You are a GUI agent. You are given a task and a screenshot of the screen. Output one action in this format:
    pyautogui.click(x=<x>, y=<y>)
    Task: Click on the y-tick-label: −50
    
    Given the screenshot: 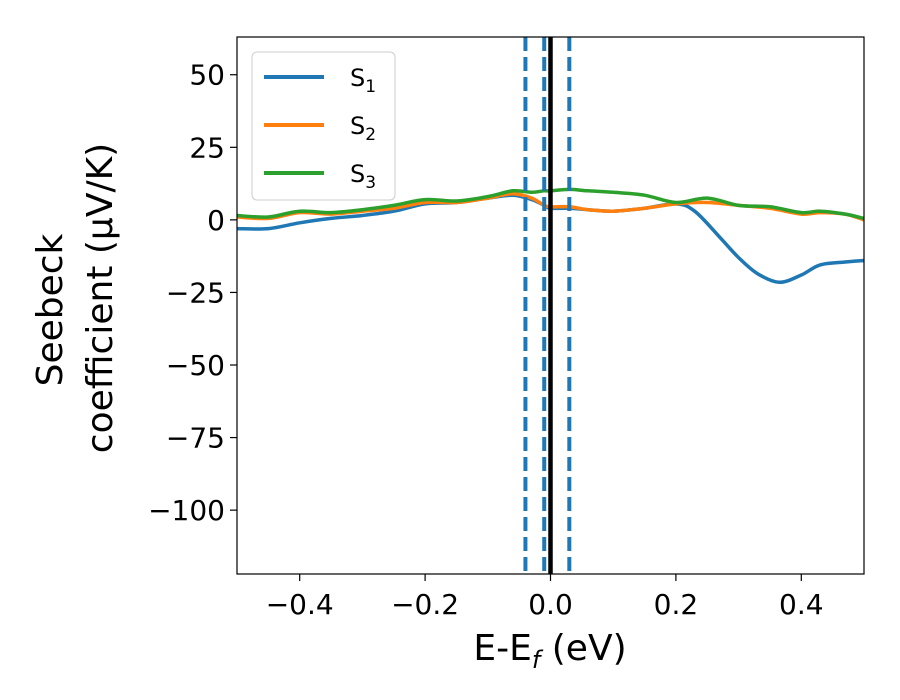 What is the action you would take?
    pyautogui.click(x=195, y=365)
    